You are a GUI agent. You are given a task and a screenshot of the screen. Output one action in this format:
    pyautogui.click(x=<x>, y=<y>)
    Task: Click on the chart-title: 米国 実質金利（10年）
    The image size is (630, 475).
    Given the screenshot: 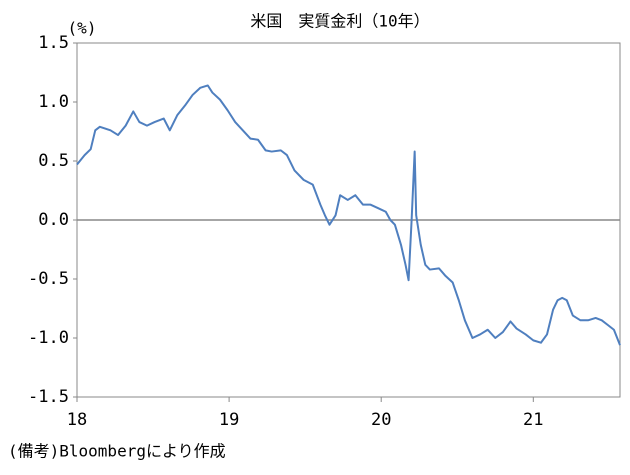 What is the action you would take?
    pyautogui.click(x=339, y=21)
    